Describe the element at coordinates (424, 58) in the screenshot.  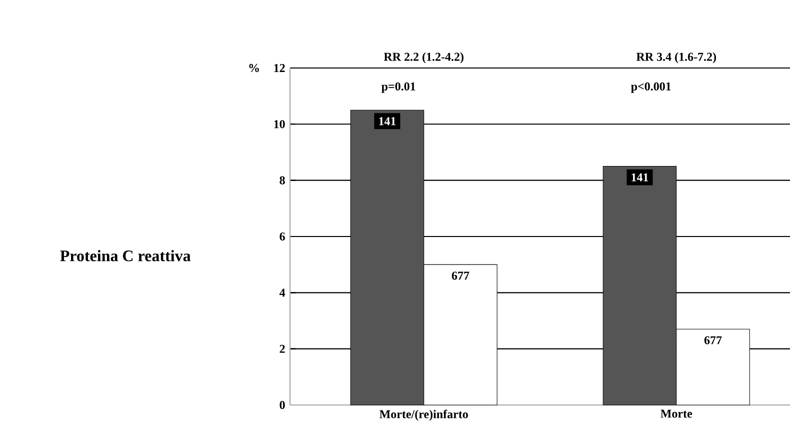
I see `text: RR 2.2 (1.2-4.2)` at that location.